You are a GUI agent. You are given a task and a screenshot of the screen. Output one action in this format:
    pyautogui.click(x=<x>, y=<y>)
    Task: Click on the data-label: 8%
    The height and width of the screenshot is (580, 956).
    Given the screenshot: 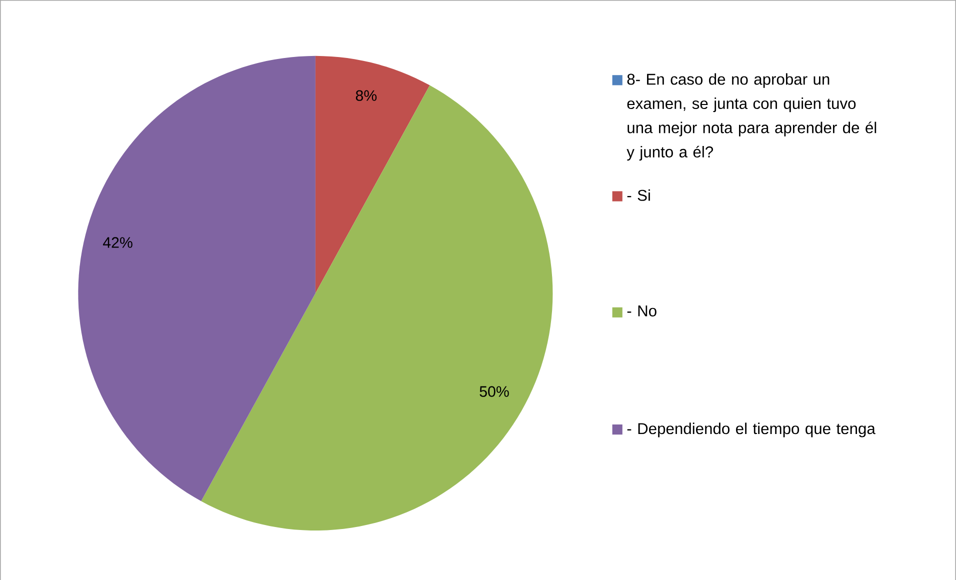 What is the action you would take?
    pyautogui.click(x=366, y=95)
    